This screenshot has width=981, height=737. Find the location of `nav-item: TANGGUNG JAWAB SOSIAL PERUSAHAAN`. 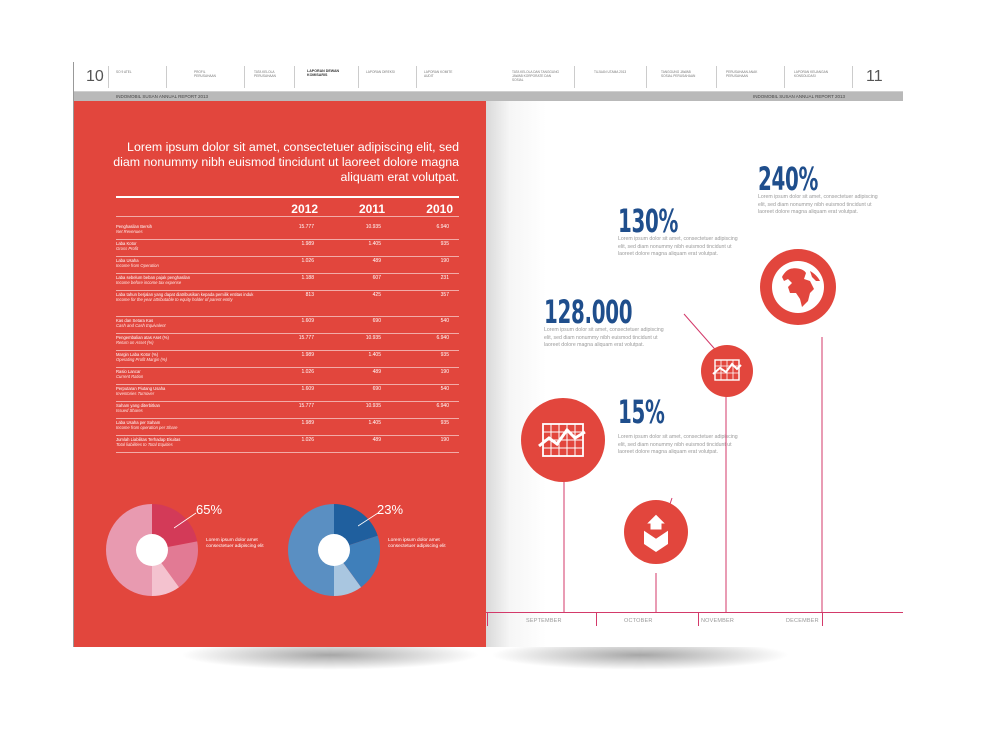

nav-item: TANGGUNG JAWAB SOSIAL PERUSAHAAN is located at coordinates (678, 74).